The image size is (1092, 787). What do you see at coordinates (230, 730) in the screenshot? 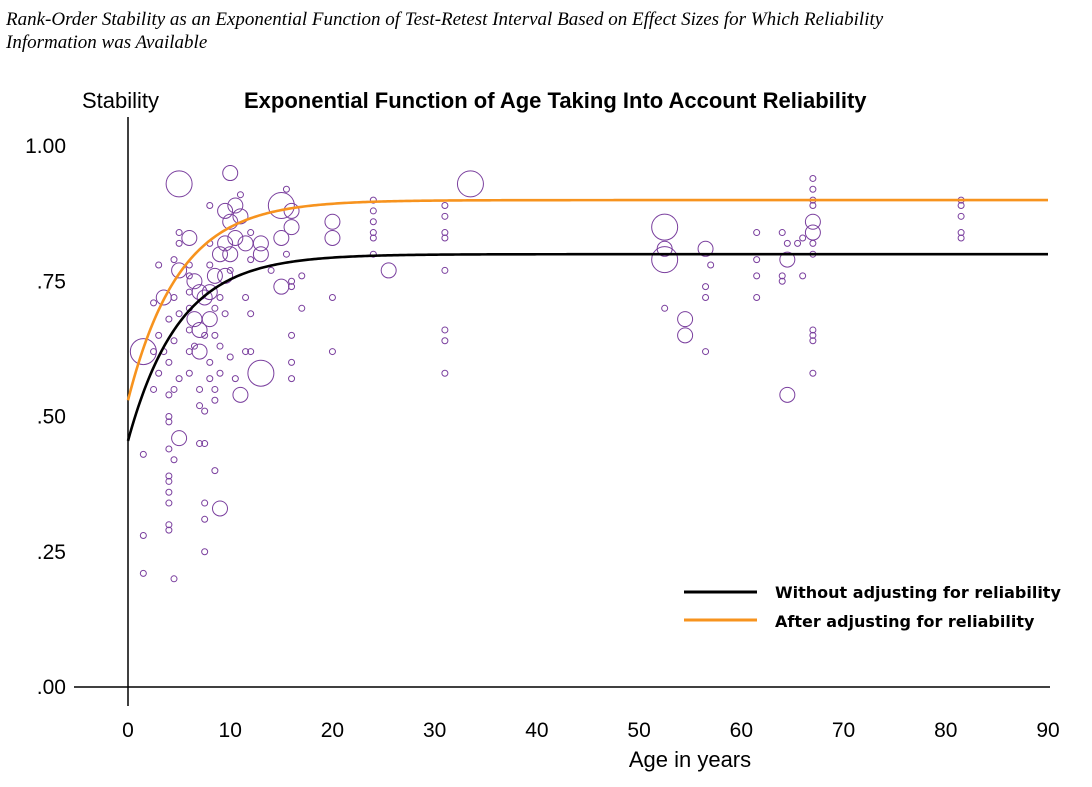
I see `x-tick-label: 10` at bounding box center [230, 730].